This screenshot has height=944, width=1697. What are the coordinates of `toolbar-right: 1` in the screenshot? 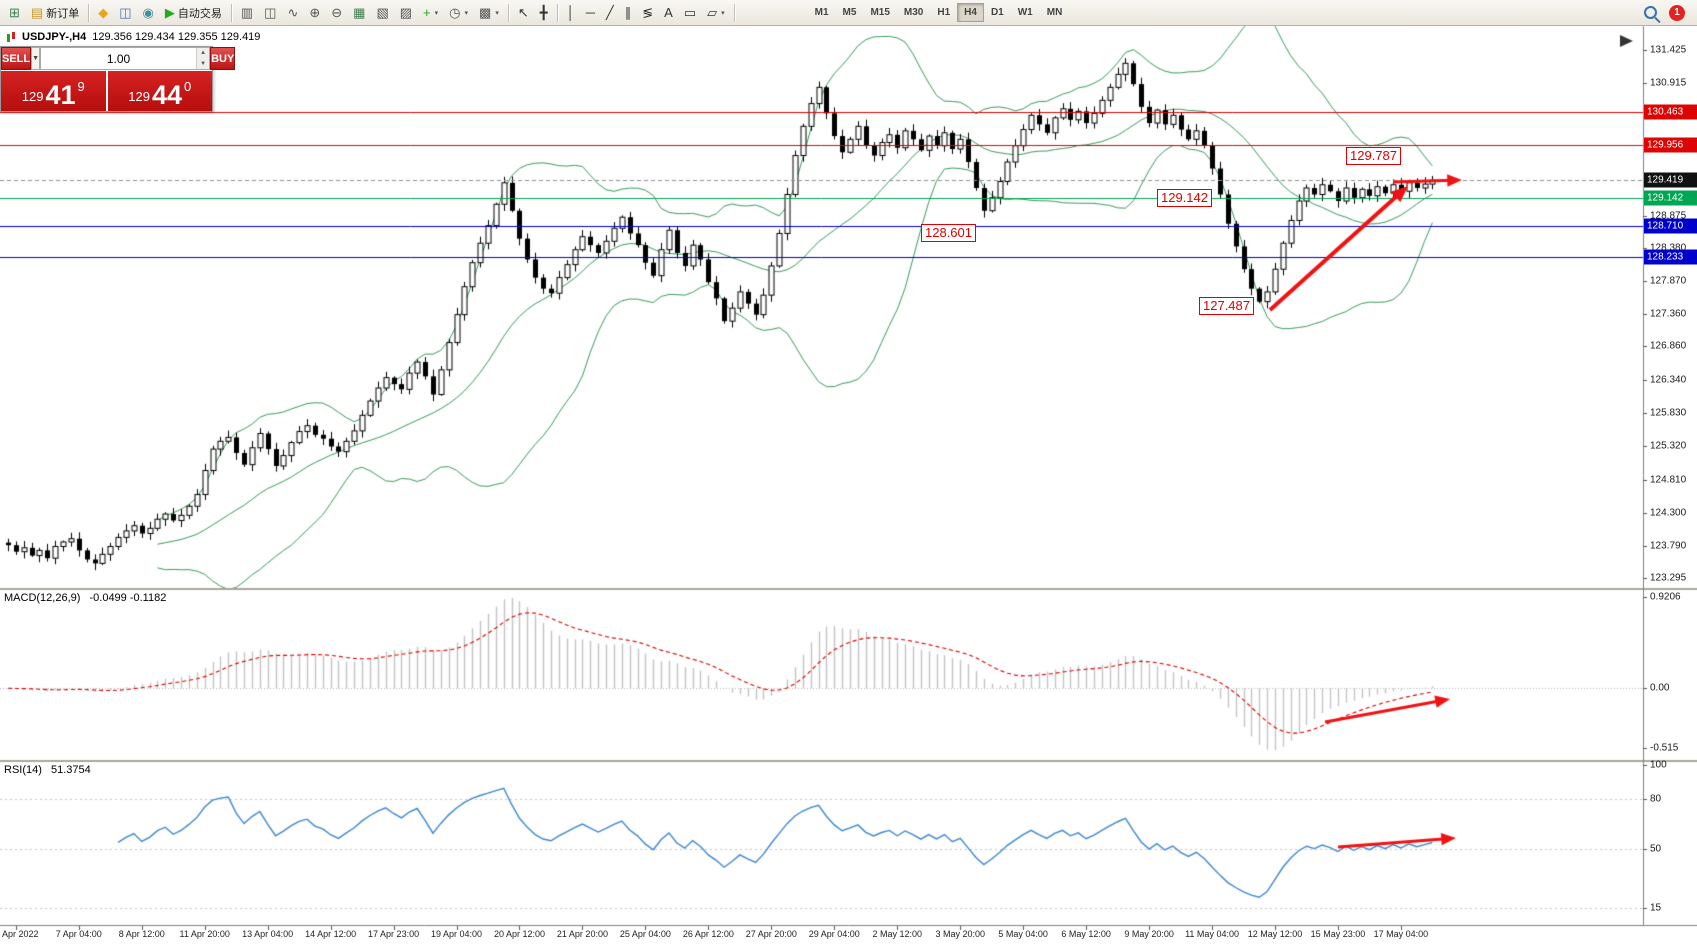 It's located at (1668, 12).